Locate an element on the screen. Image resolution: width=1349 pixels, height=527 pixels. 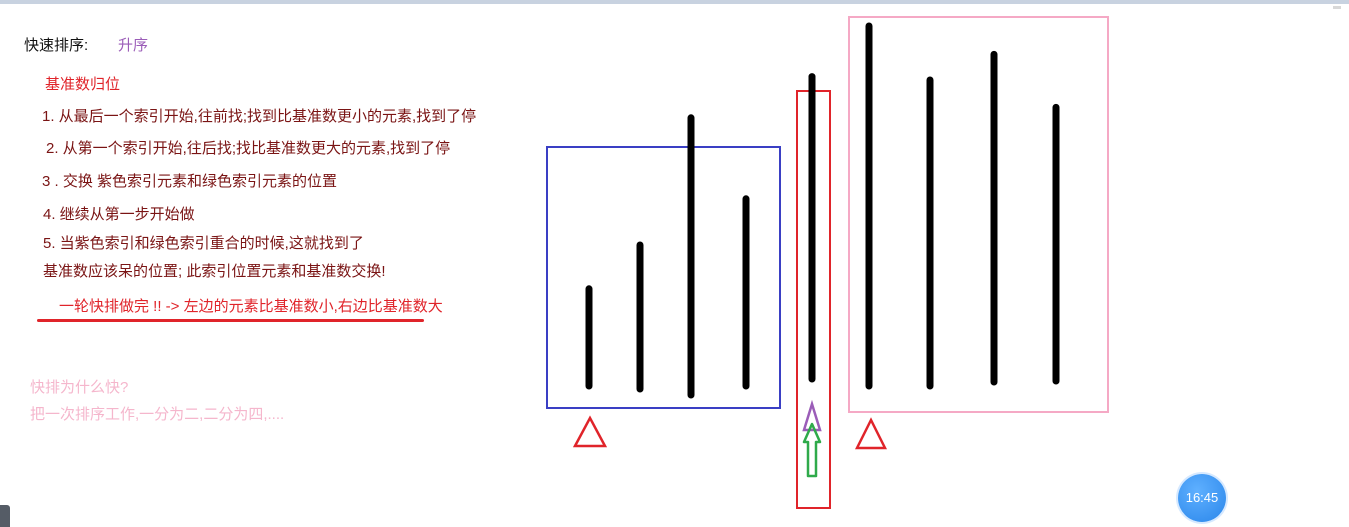
summary-underline is located at coordinates (230, 320).